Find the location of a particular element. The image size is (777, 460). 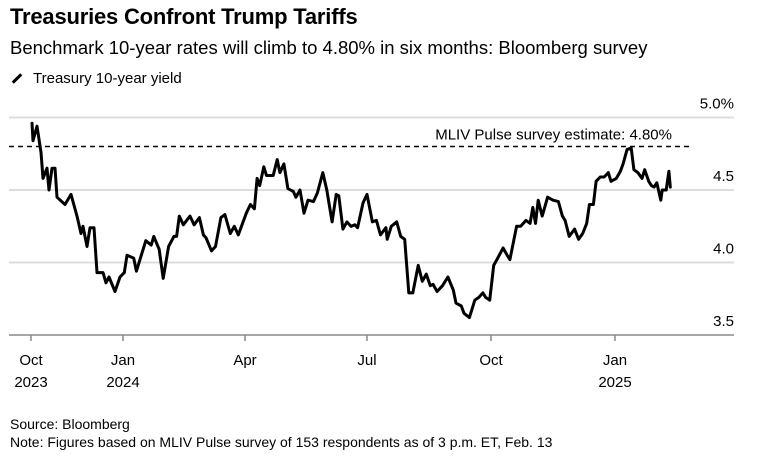

source-note: Source: Bloomberg is located at coordinates (70, 424).